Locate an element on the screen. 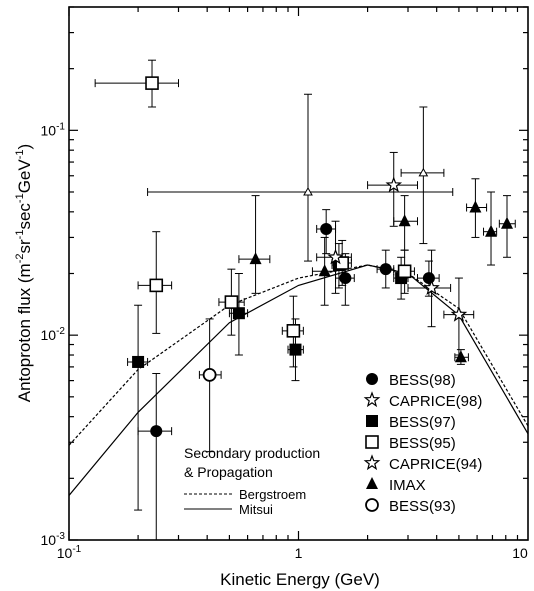 The width and height of the screenshot is (534, 591). y-tick-label: 10⁻¹ is located at coordinates (53, 129).